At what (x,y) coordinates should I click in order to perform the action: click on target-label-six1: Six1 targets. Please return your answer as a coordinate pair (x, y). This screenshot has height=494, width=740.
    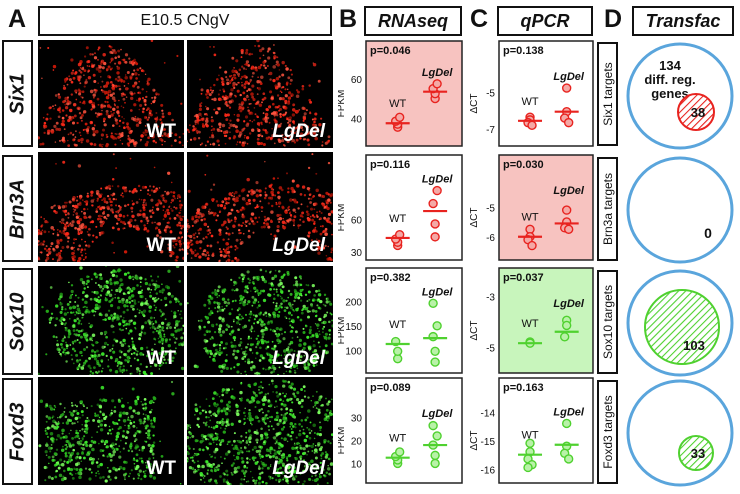
    Looking at the image, I should click on (607, 94).